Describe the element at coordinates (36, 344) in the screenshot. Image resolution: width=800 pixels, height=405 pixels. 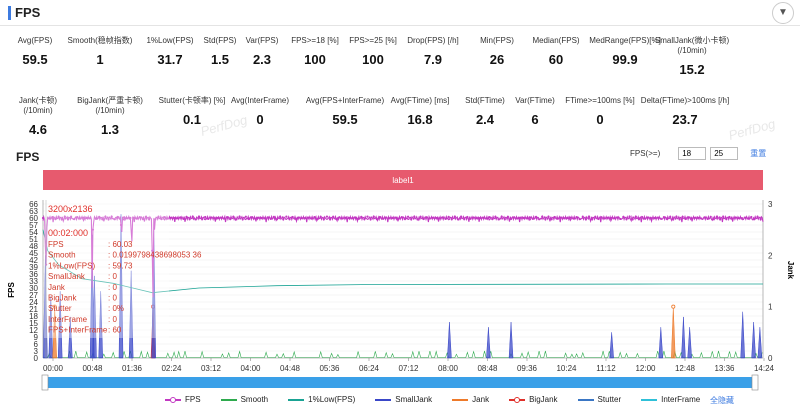
I see `y-tick-label: 6` at that location.